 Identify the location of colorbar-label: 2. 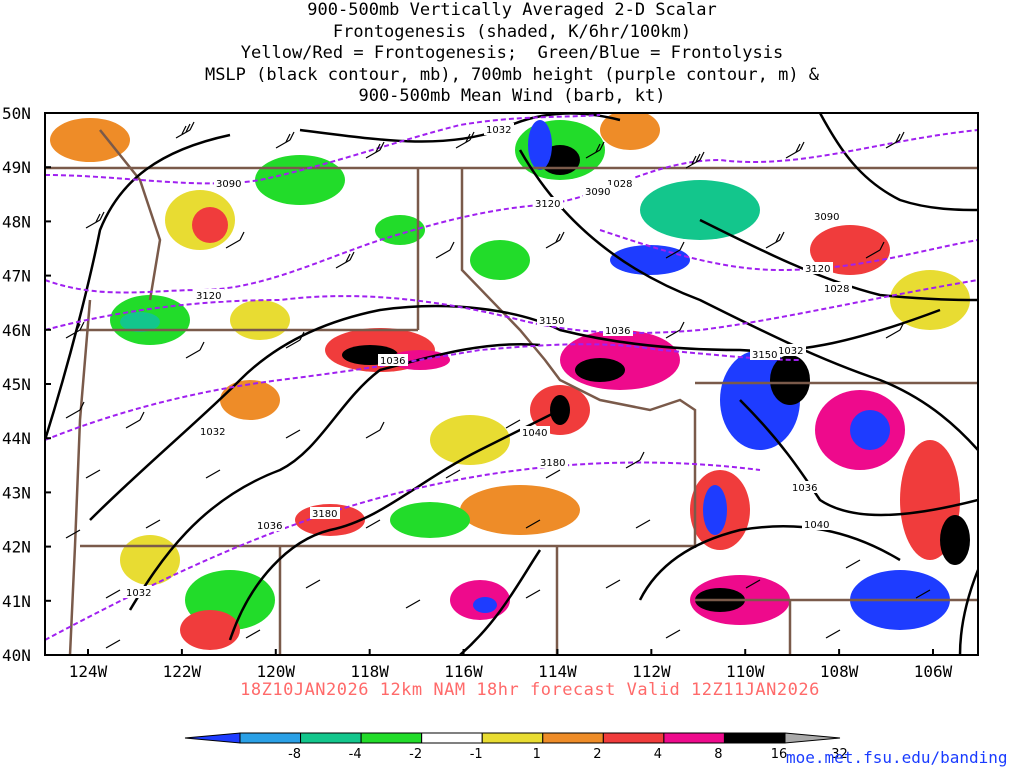
(597, 754).